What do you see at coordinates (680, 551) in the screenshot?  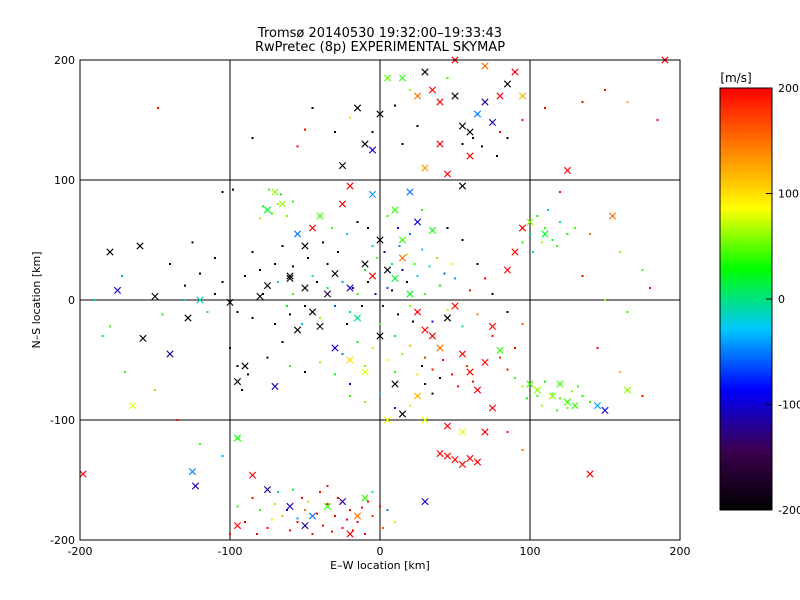 I see `x-tick-label: 200` at bounding box center [680, 551].